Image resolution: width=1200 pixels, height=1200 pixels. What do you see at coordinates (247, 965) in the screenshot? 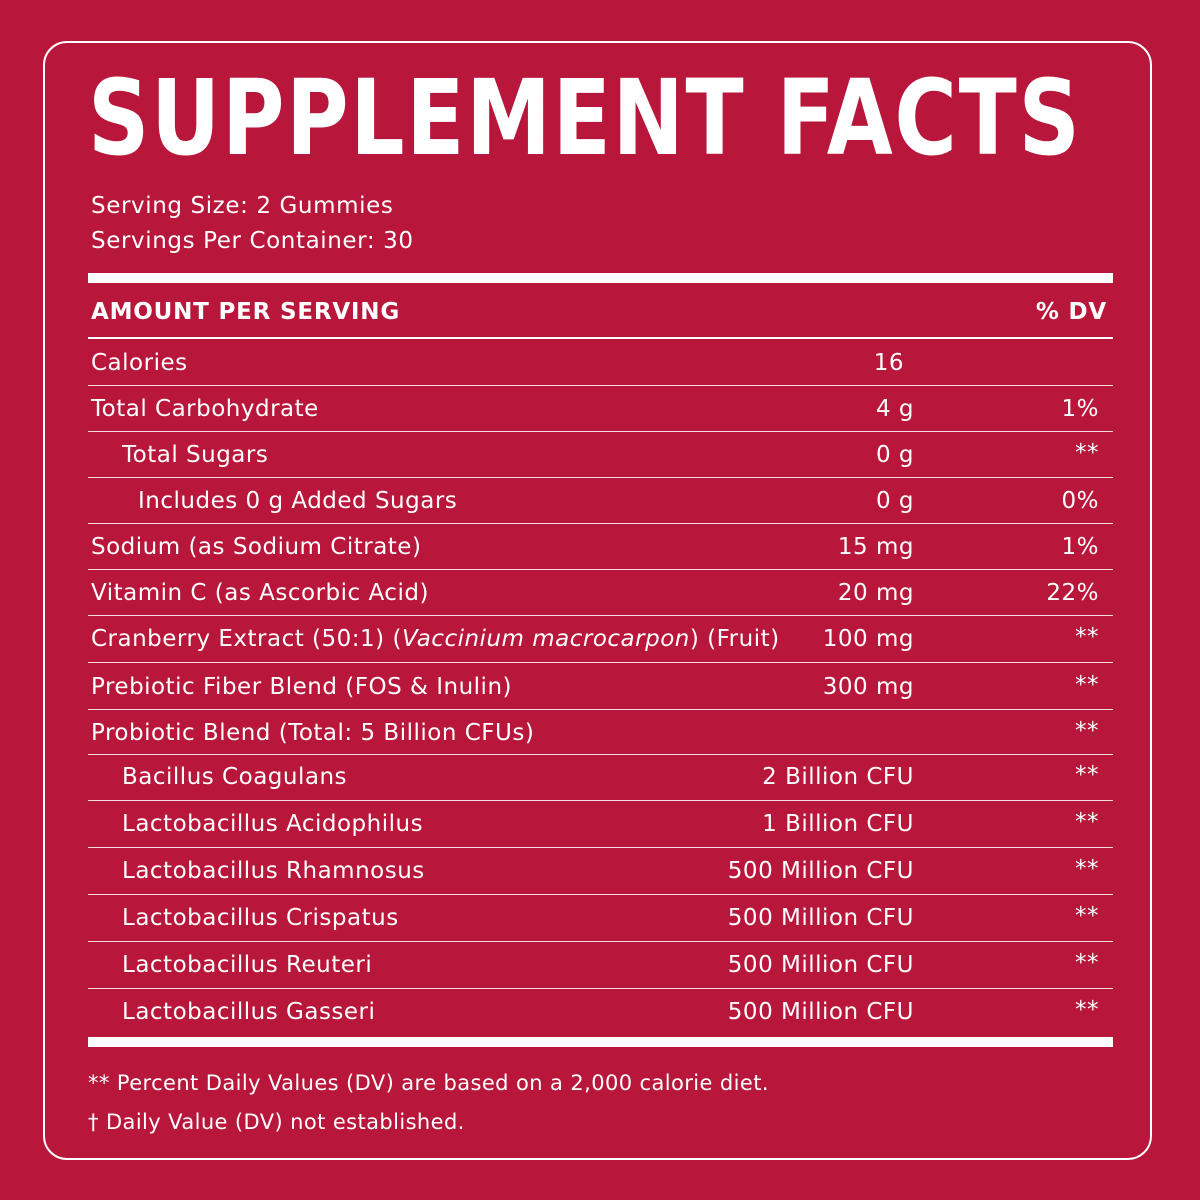
I see `nutrient-name: Lactobacillus Reuteri` at bounding box center [247, 965].